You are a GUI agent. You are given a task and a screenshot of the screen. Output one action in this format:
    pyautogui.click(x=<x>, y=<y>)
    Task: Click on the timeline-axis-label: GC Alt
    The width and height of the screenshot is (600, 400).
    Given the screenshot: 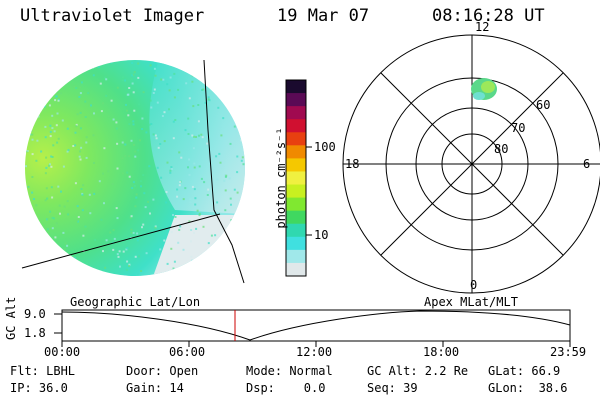 What is the action you would take?
    pyautogui.click(x=11, y=318)
    